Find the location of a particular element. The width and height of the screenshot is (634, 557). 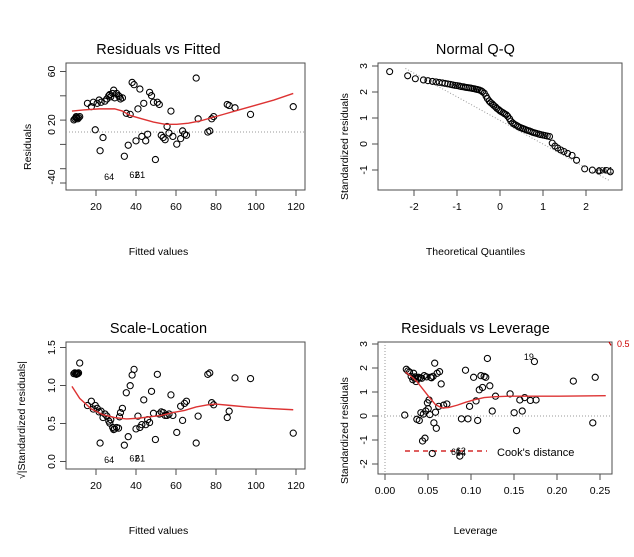

x-tick-label: 80 is located at coordinates (216, 207).